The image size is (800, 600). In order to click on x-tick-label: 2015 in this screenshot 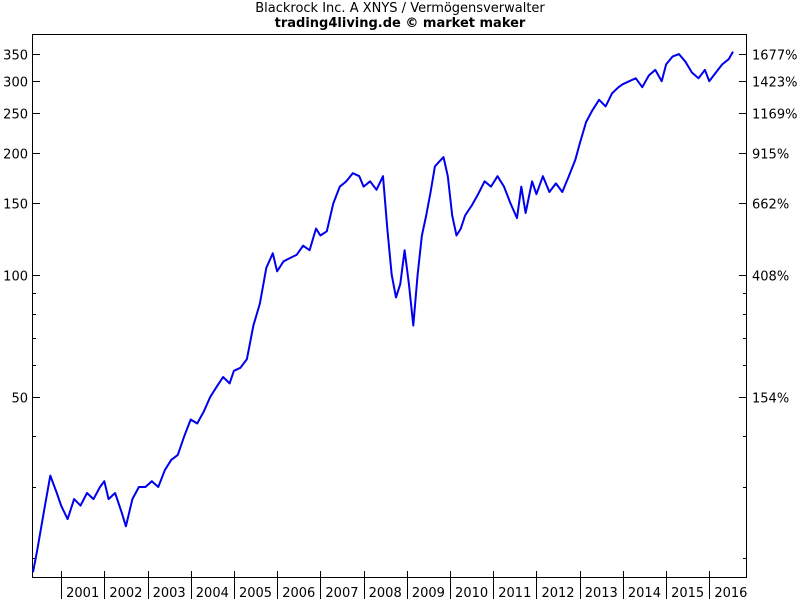, I will do `click(687, 593)`.